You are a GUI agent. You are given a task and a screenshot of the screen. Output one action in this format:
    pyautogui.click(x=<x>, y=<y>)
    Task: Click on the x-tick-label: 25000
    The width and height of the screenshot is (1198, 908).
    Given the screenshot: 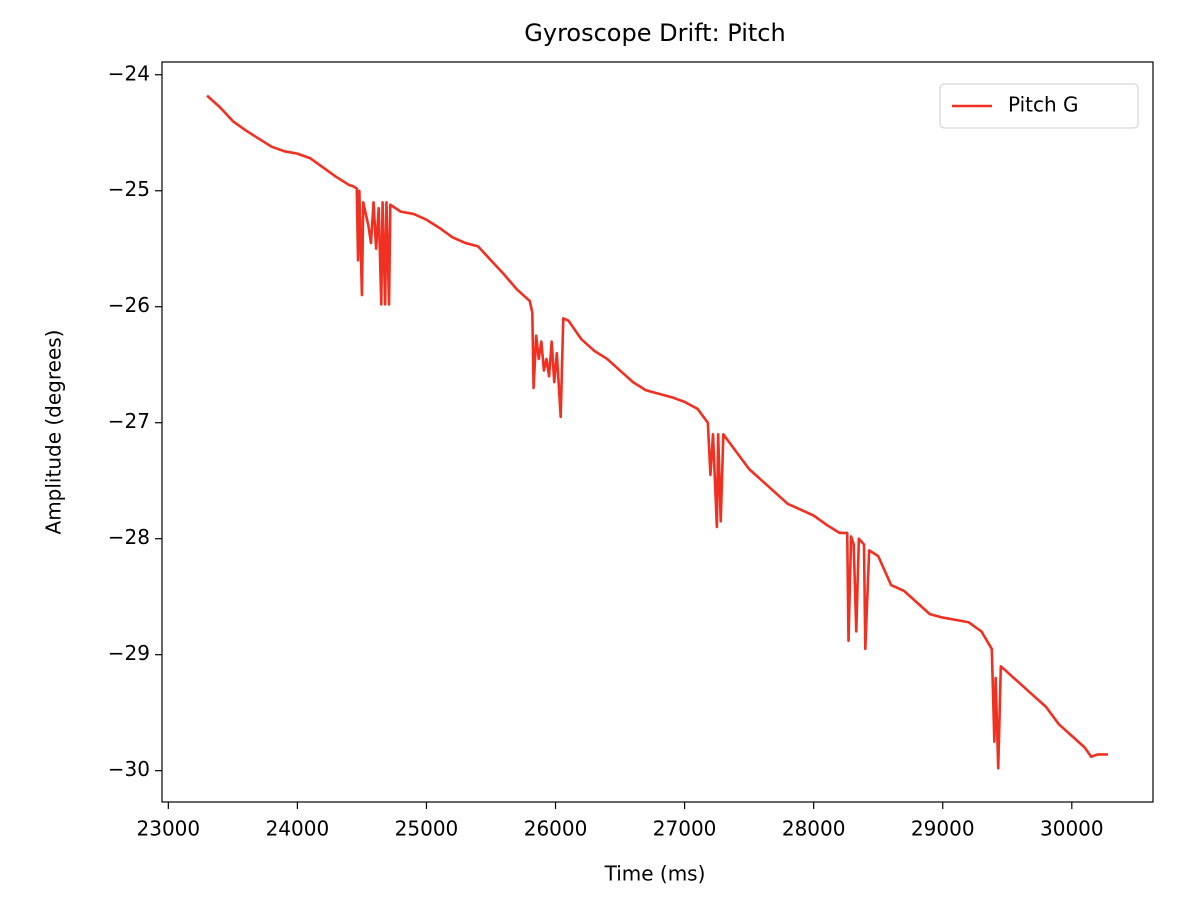 What is the action you would take?
    pyautogui.click(x=427, y=829)
    